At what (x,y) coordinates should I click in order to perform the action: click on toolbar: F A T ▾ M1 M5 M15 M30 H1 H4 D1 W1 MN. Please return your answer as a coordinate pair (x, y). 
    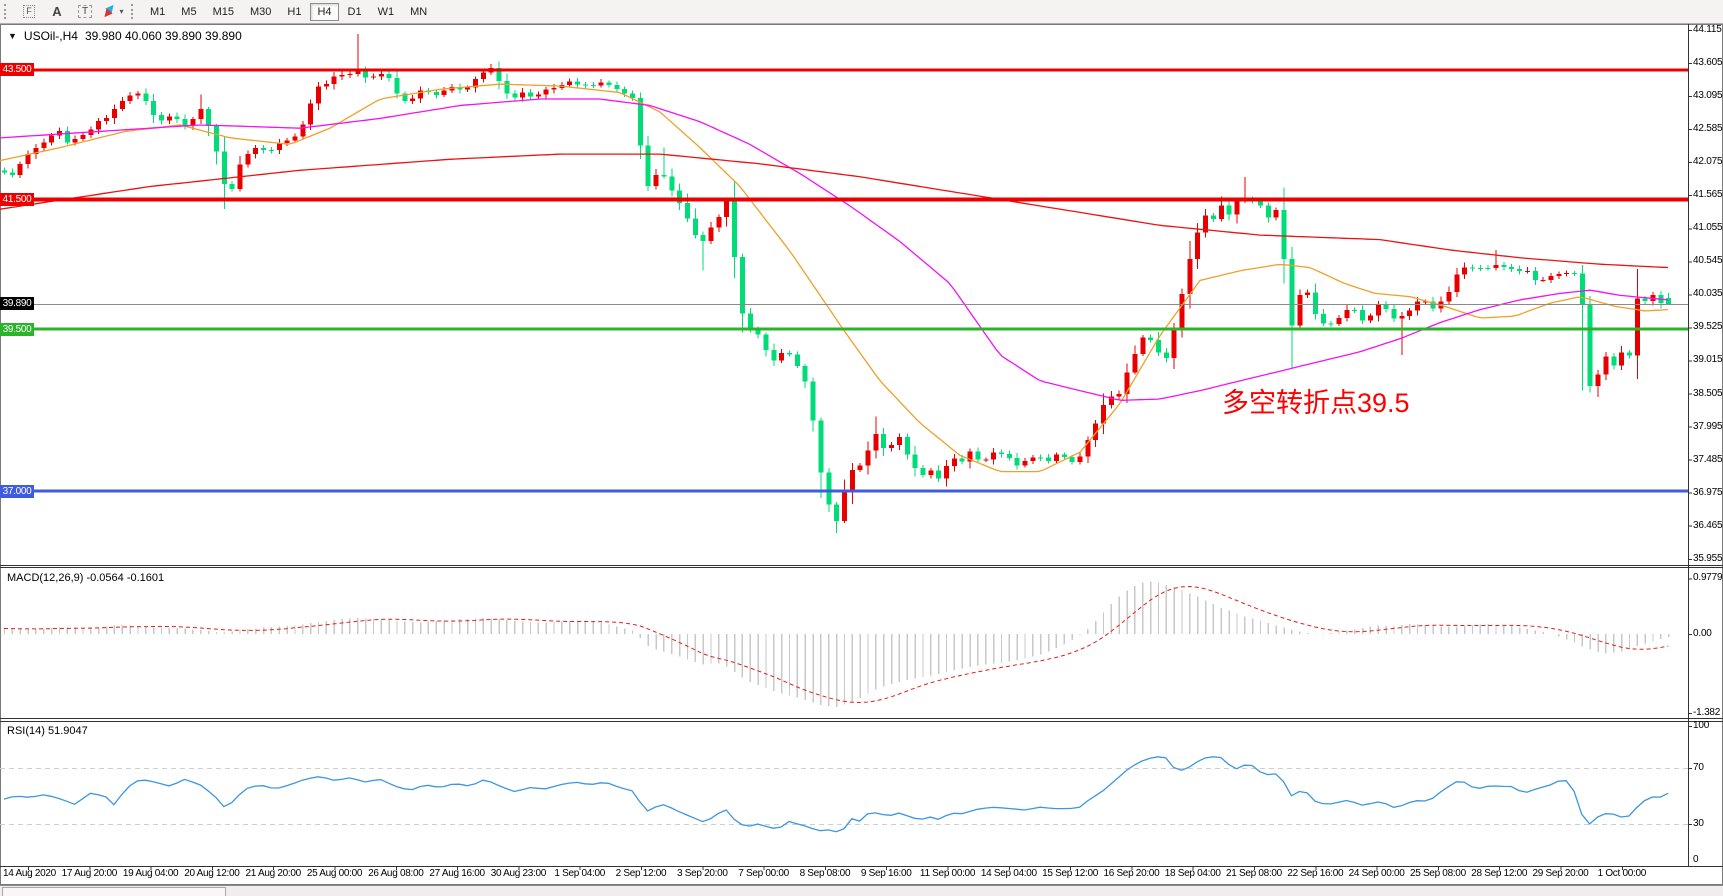
    Looking at the image, I should click on (861, 12).